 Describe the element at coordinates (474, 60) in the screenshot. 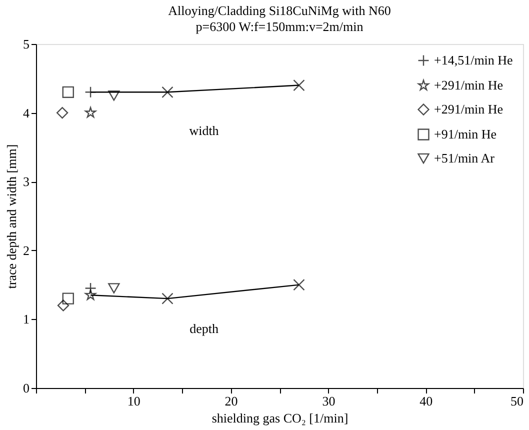

I see `legend-label: +14,51/min He` at that location.